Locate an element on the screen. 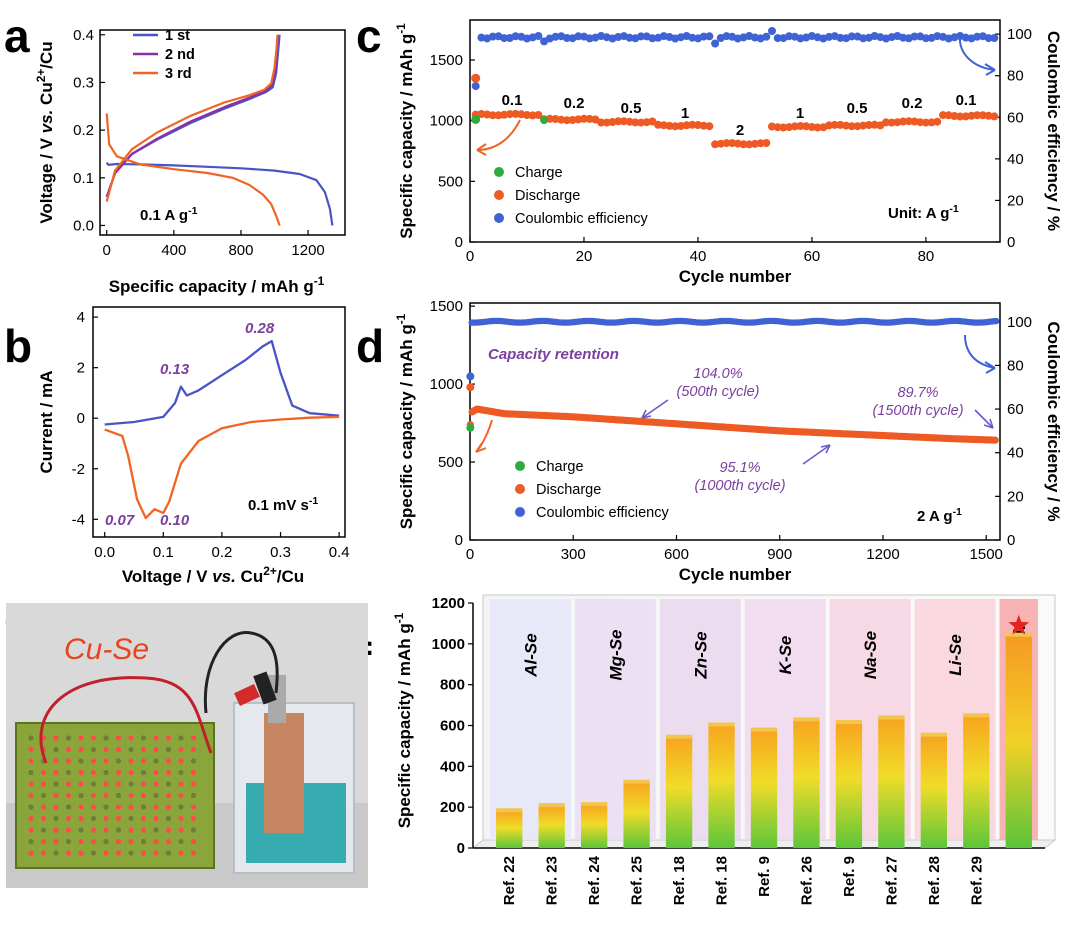 This screenshot has height=929, width=1080. y-tick-label: 0.1 is located at coordinates (83, 178).